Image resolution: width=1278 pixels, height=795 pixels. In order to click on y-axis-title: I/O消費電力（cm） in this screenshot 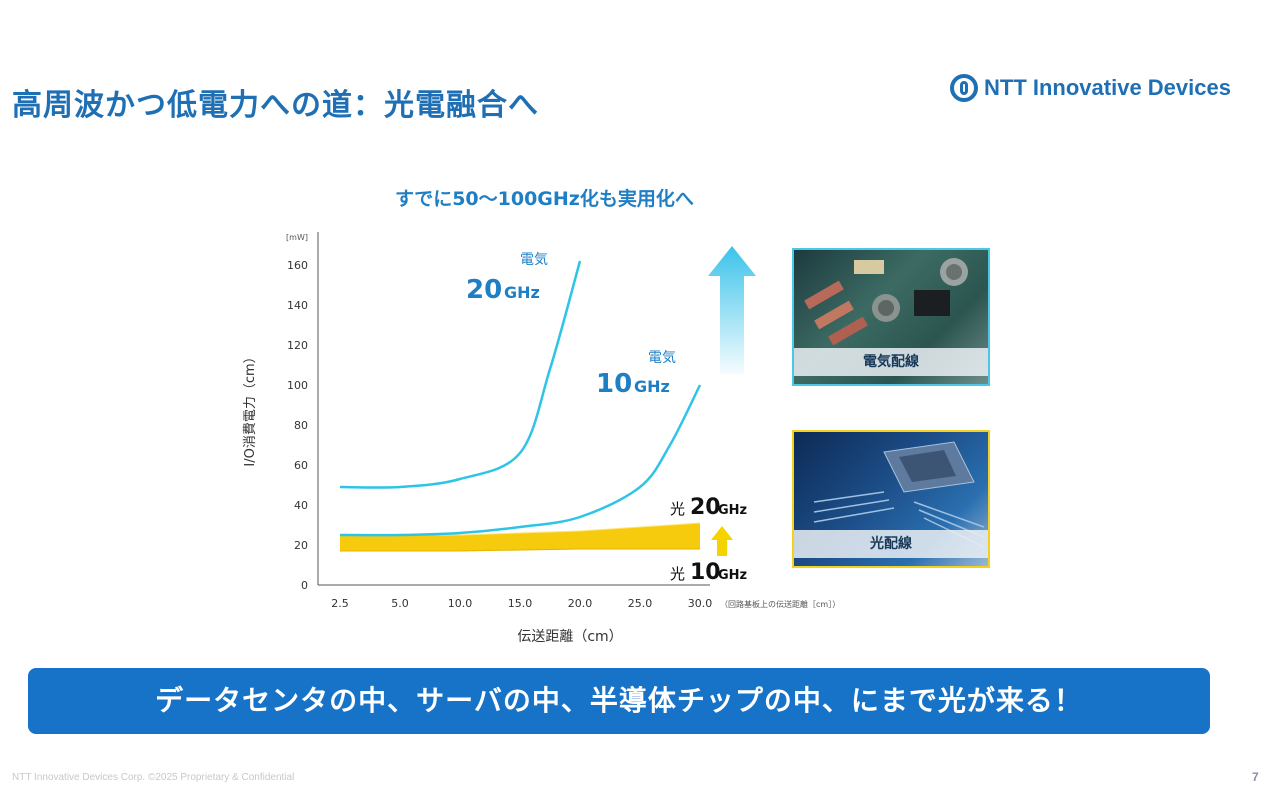, I will do `click(250, 408)`.